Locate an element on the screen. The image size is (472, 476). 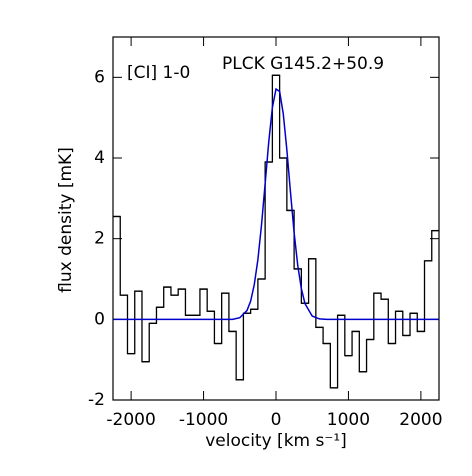
y-tick-label: 6 is located at coordinates (99, 77).